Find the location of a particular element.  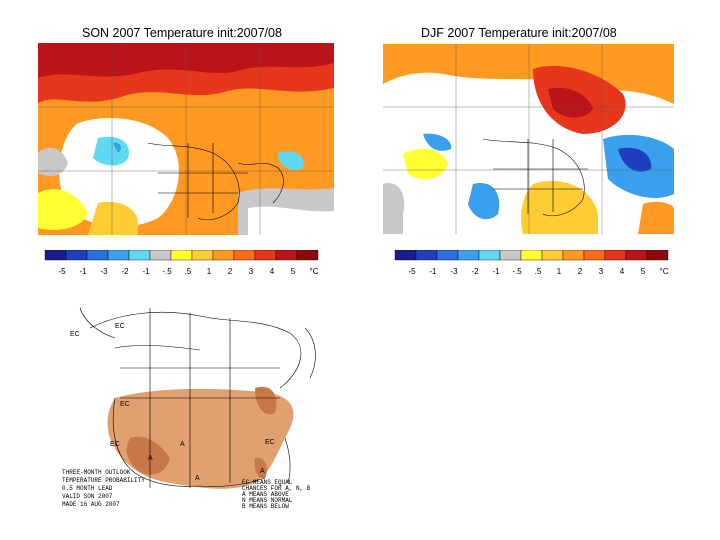

left-colorbar-tick-label: -.5 is located at coordinates (167, 271).